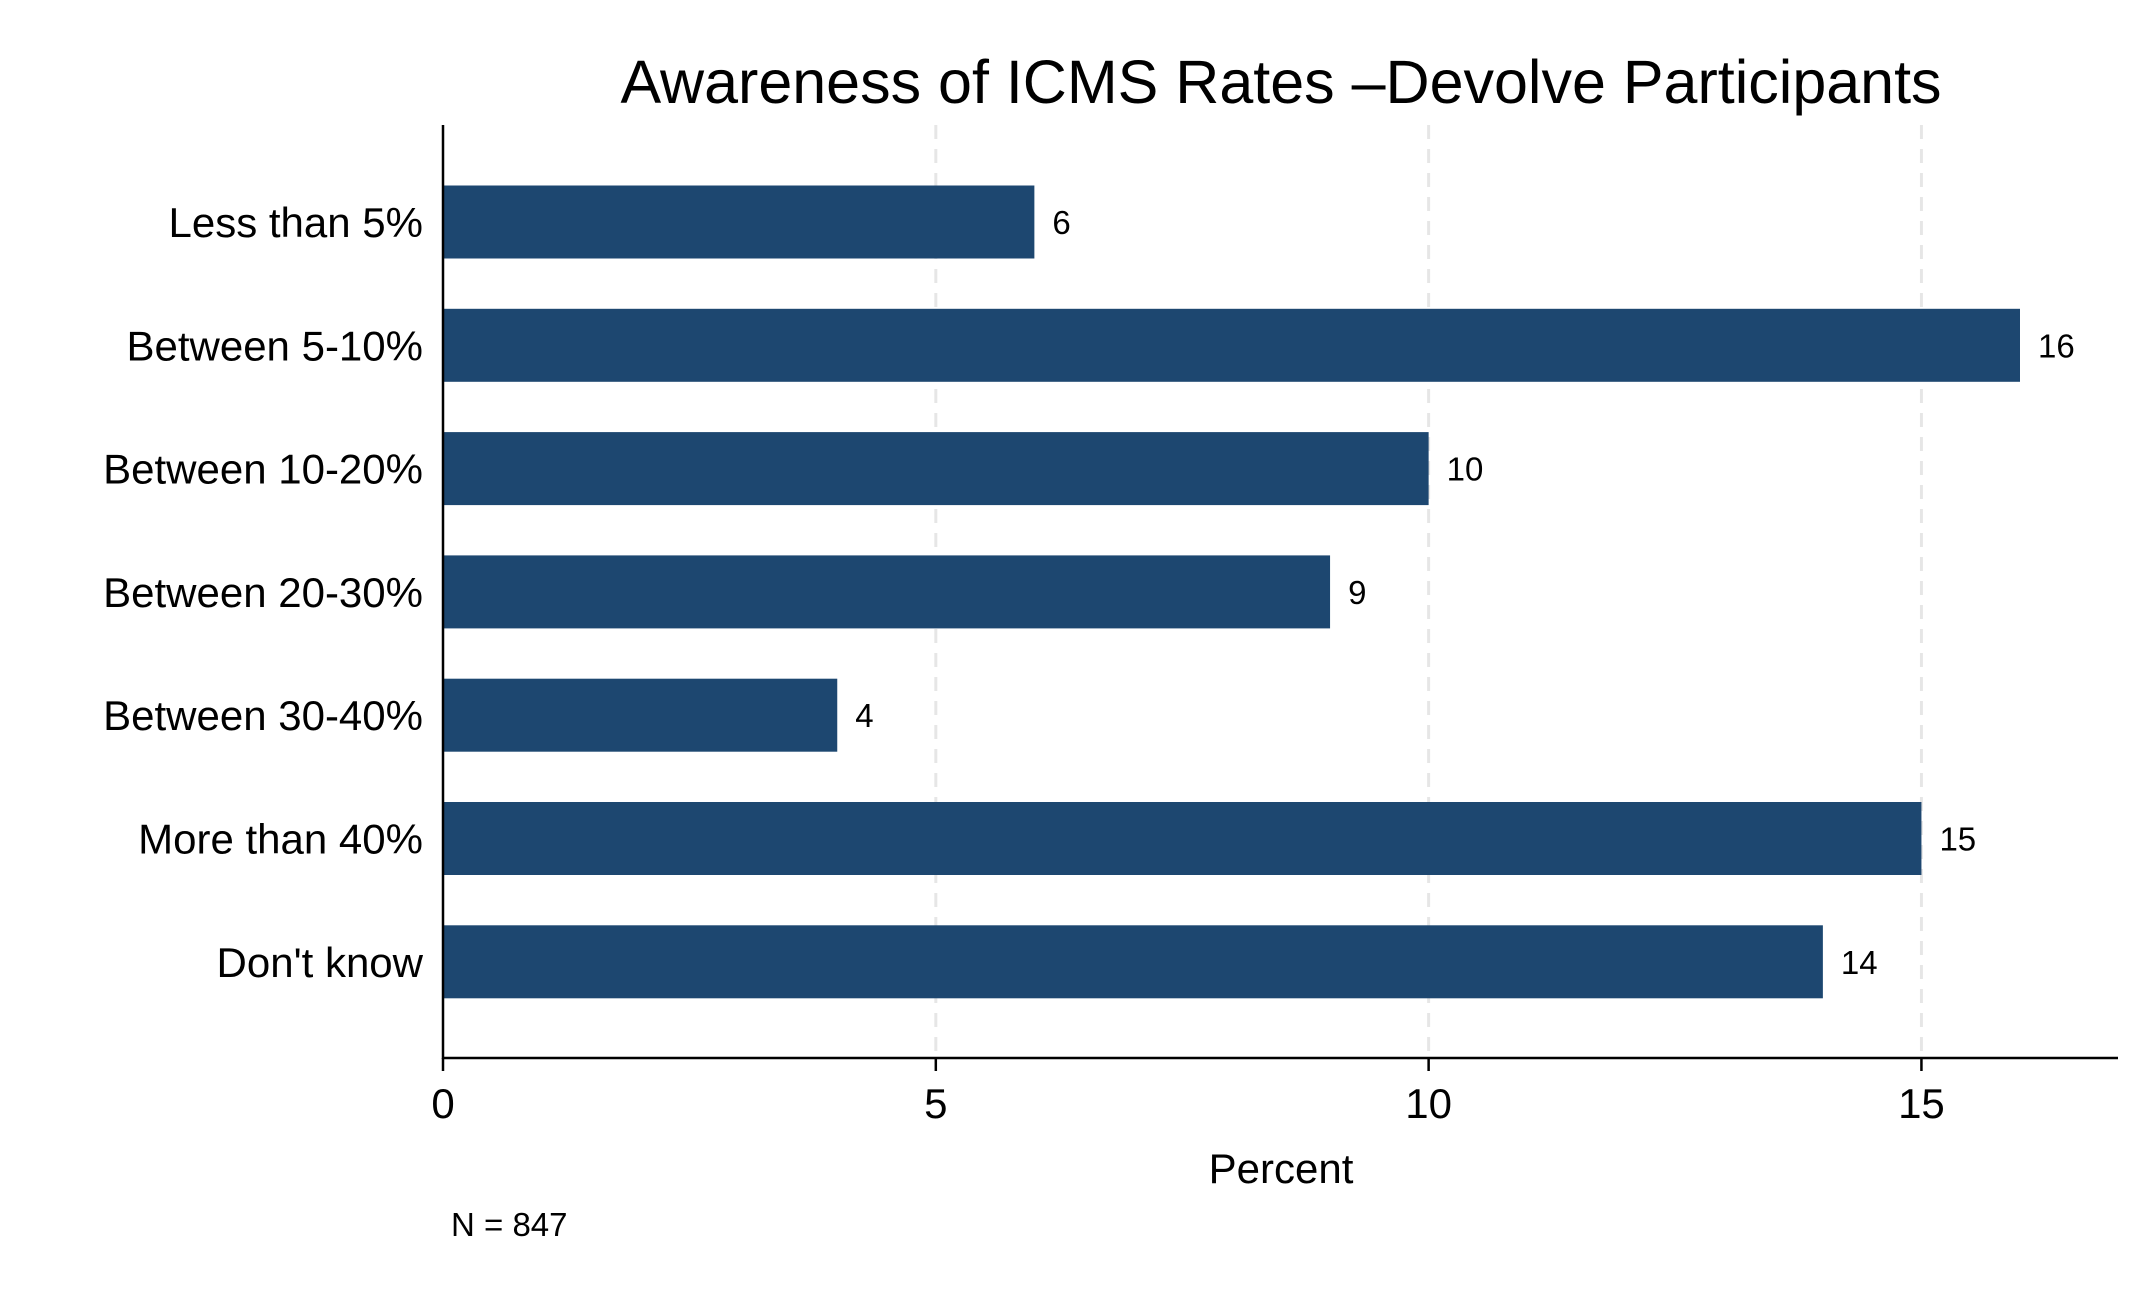  Describe the element at coordinates (280, 839) in the screenshot. I see `category-label-more-than-40: More than 40%` at that location.